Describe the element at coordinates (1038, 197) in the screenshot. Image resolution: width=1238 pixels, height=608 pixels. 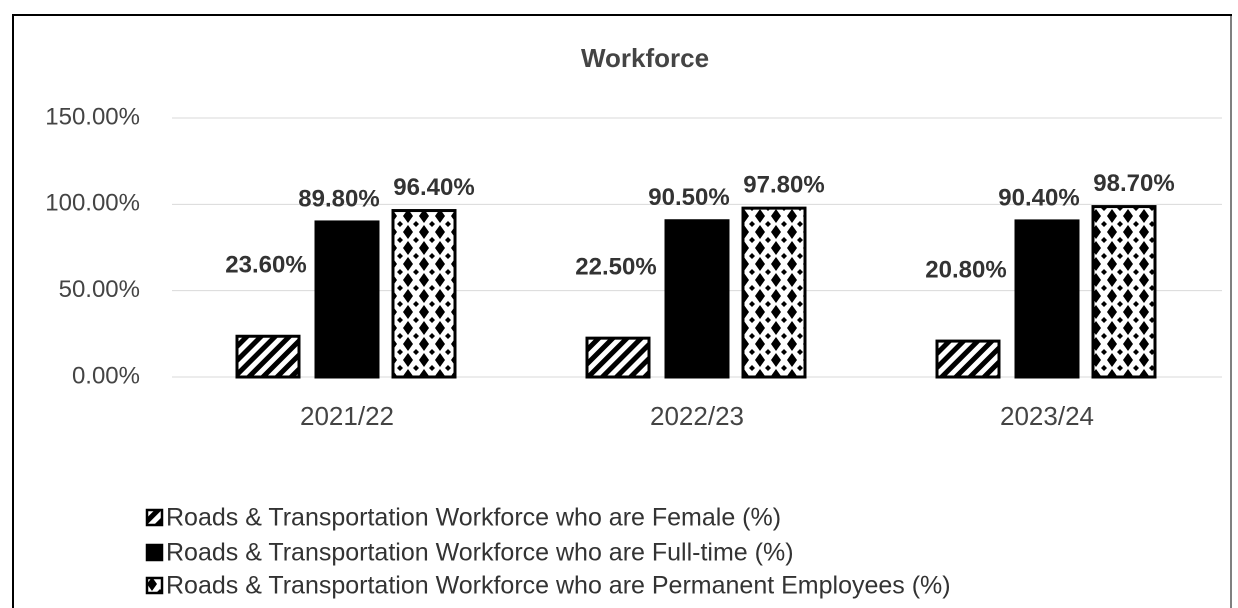
I see `data-label: 90.40%` at that location.